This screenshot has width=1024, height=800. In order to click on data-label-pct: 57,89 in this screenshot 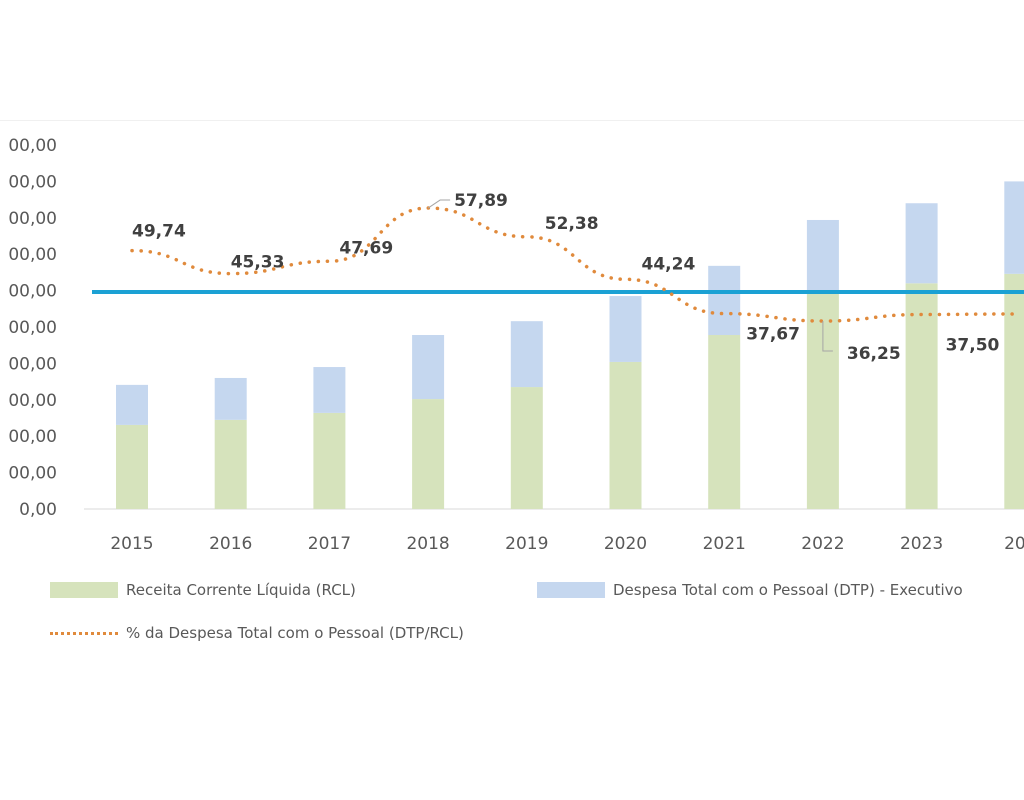, I will do `click(481, 201)`.